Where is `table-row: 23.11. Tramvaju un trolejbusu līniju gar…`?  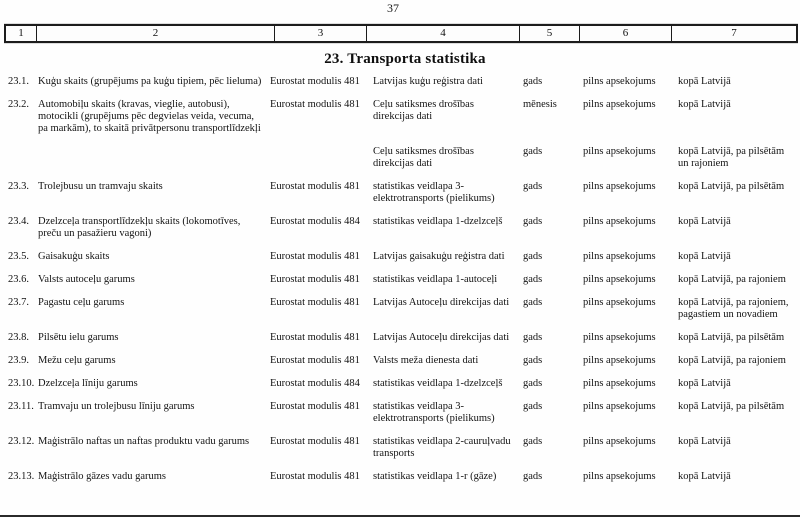
table-row: 23.11. Tramvaju un trolejbusu līniju gar… is located at coordinates (400, 413).